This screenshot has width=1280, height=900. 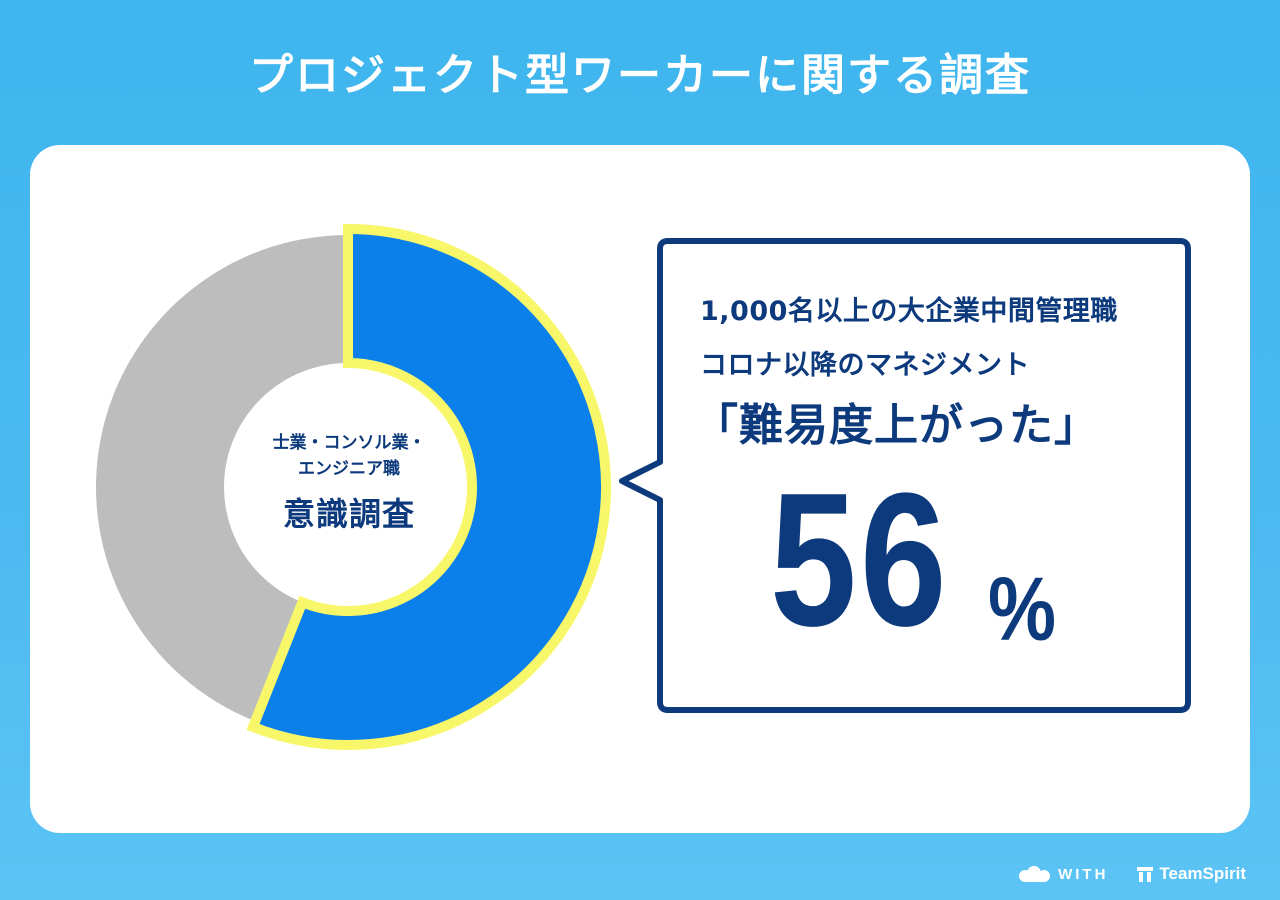 What do you see at coordinates (349, 443) in the screenshot?
I see `survey-target-line1: 士業・コンソル業・` at bounding box center [349, 443].